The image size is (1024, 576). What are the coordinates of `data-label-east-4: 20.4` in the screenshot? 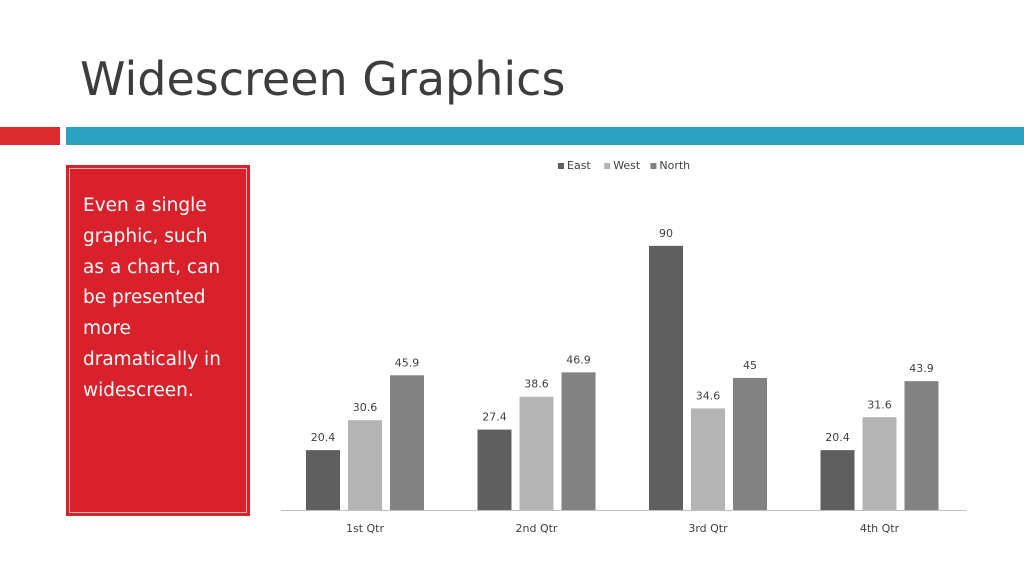 It's located at (837, 437).